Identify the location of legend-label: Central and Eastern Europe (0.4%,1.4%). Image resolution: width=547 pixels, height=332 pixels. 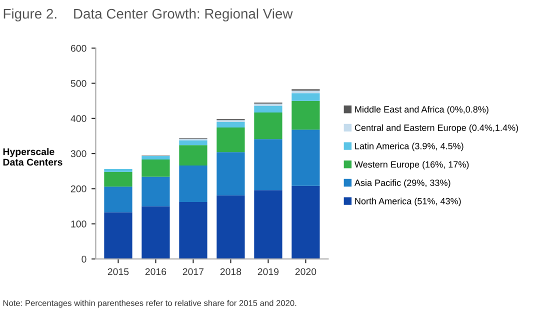
(436, 128).